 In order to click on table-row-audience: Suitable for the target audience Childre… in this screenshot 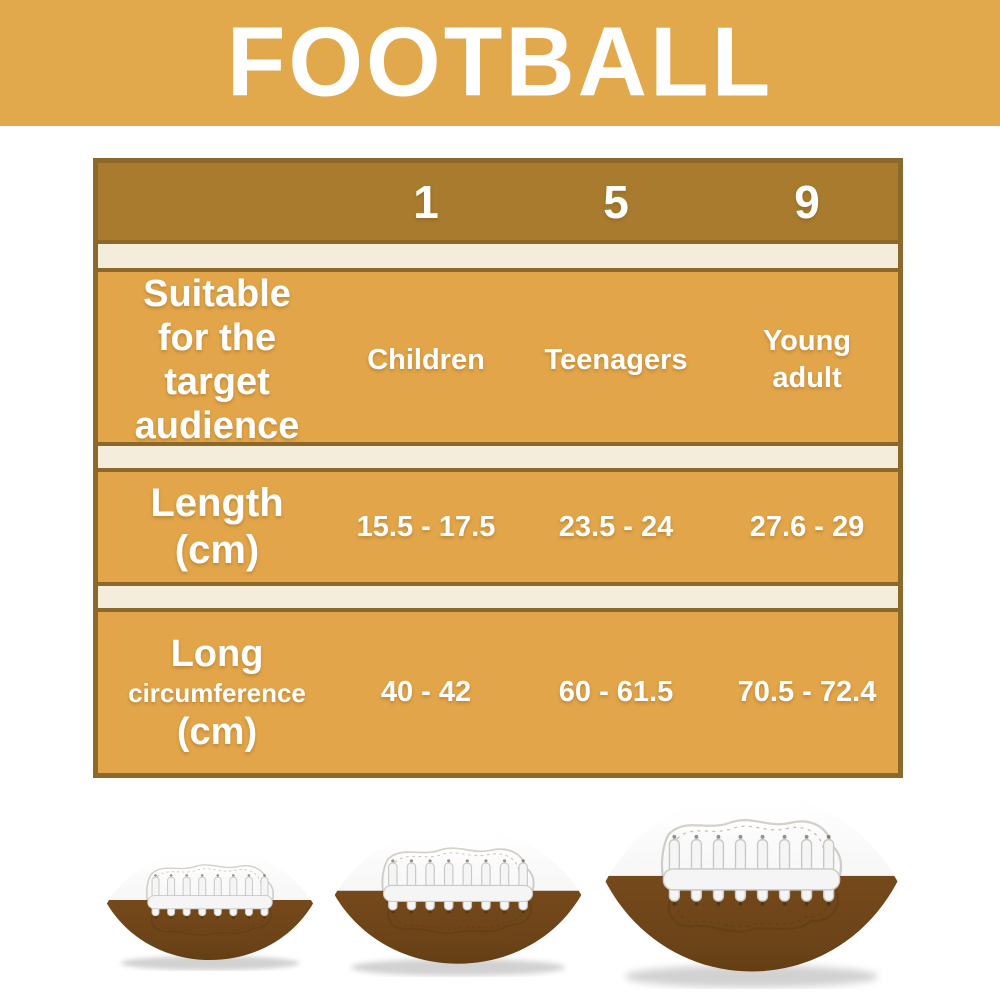, I will do `click(498, 359)`.